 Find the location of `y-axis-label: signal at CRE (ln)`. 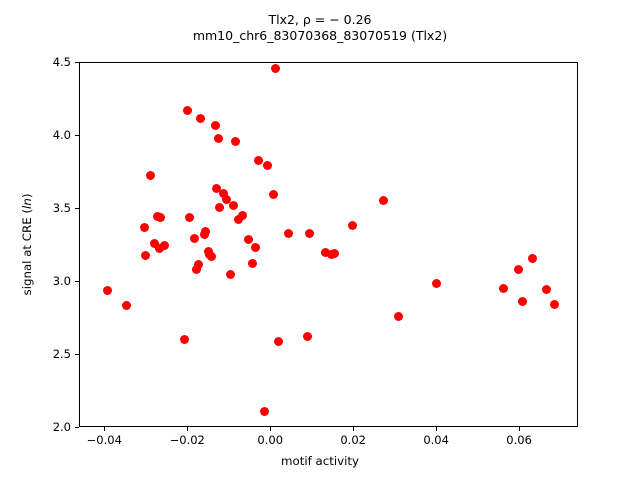

y-axis-label: signal at CRE (ln) is located at coordinates (29, 244).